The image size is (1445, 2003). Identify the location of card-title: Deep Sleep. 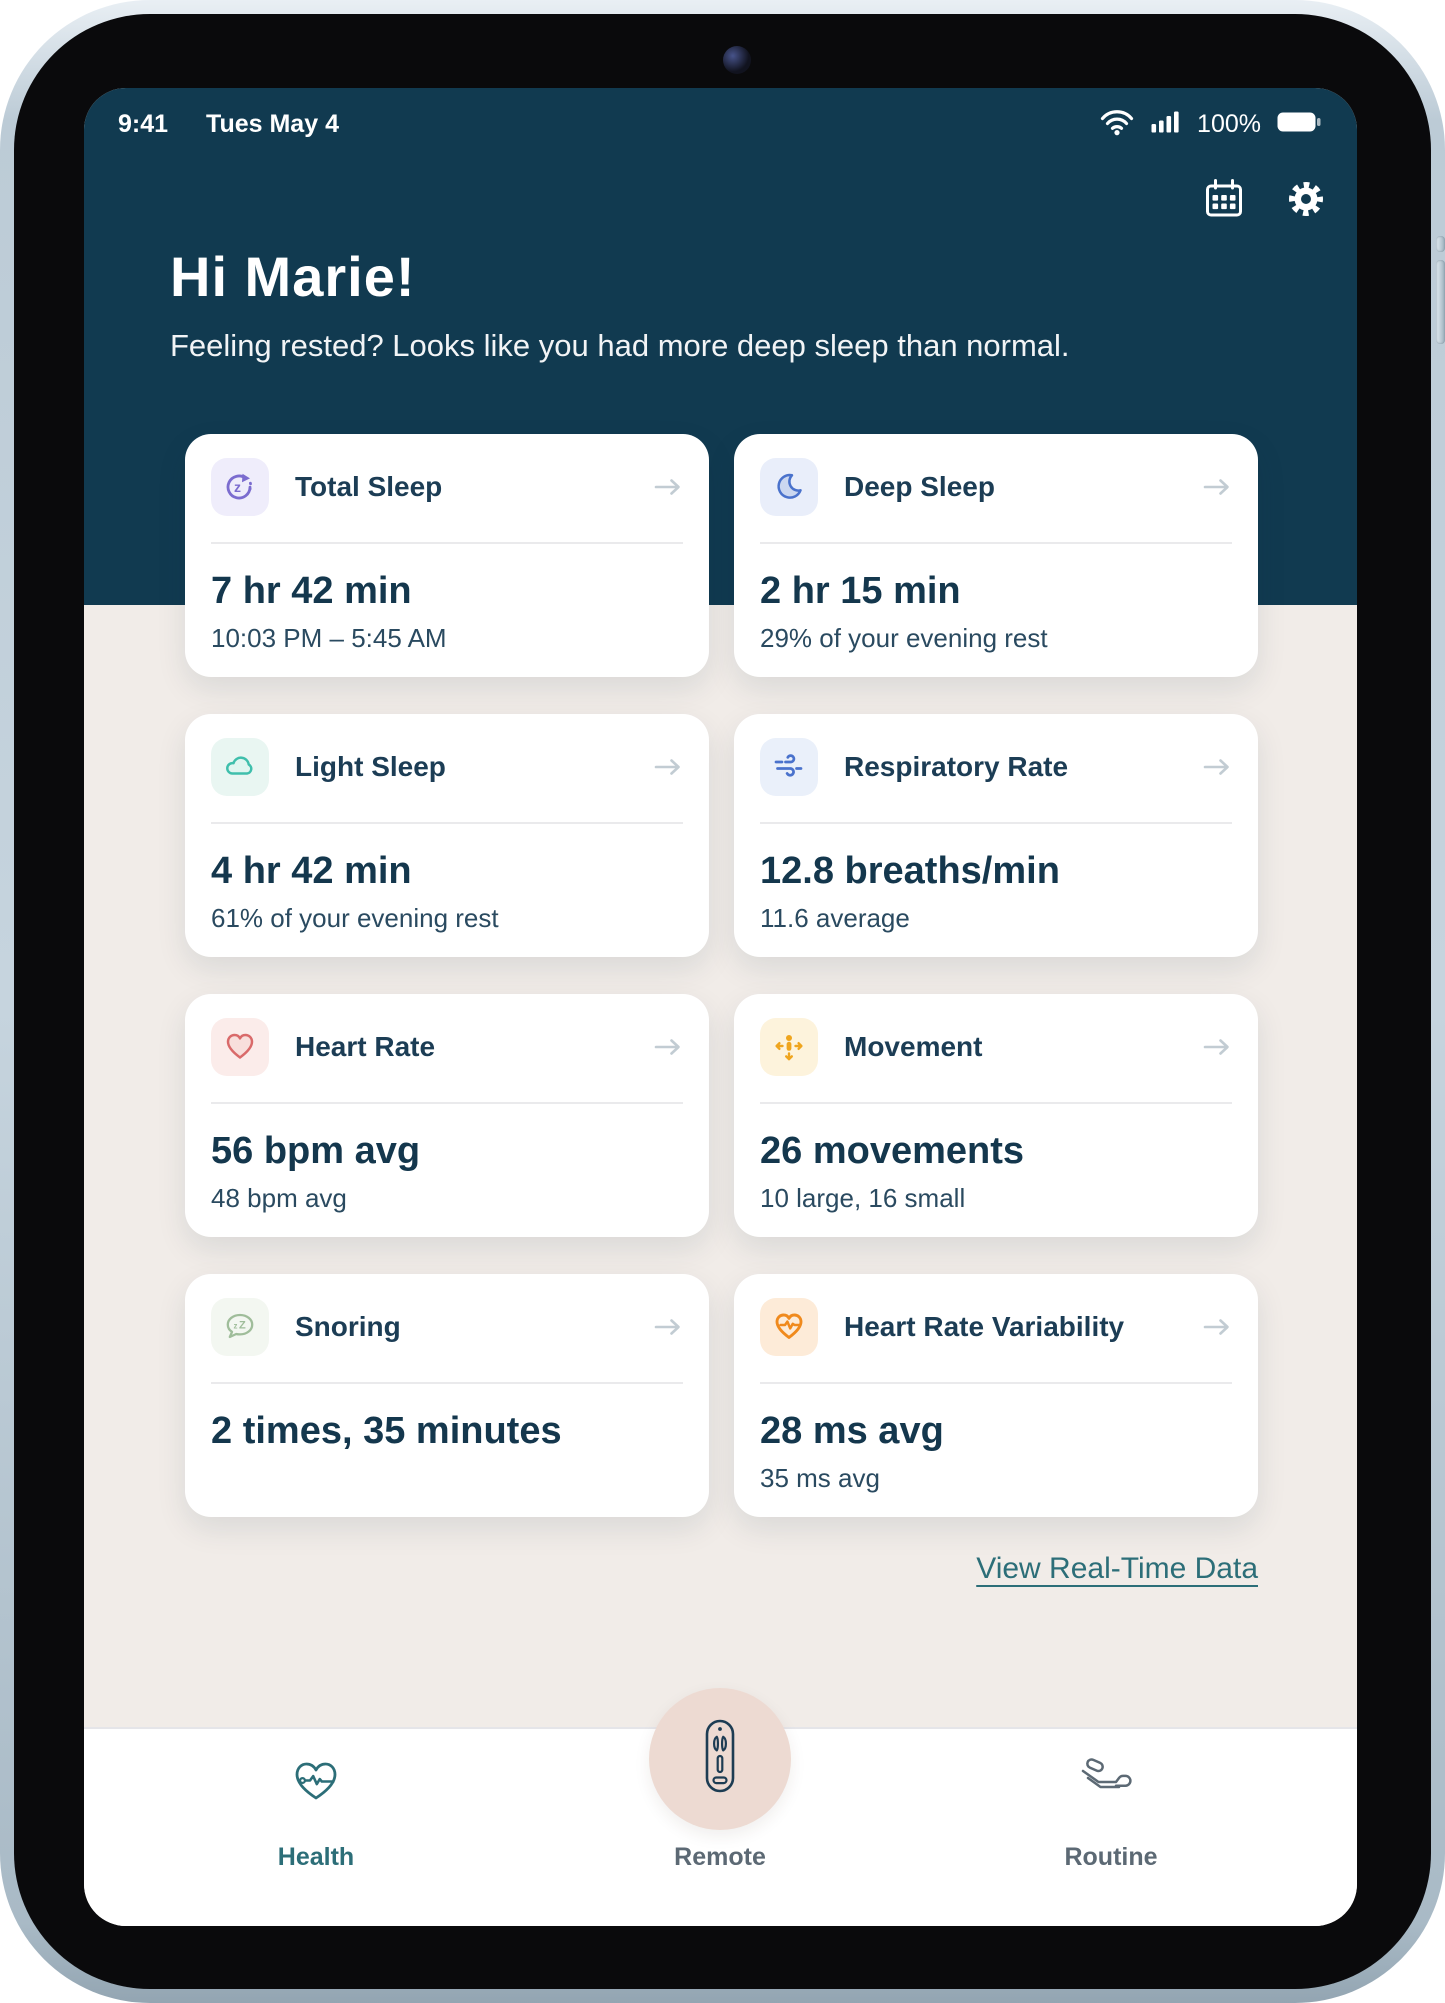
(919, 486).